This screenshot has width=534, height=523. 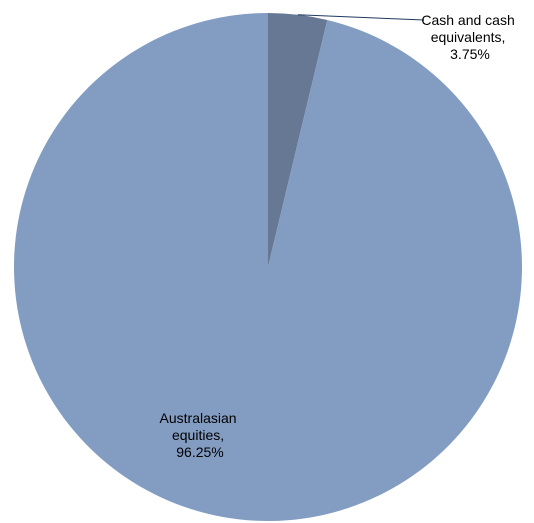 What do you see at coordinates (298, 140) in the screenshot?
I see `pie-slice-cash` at bounding box center [298, 140].